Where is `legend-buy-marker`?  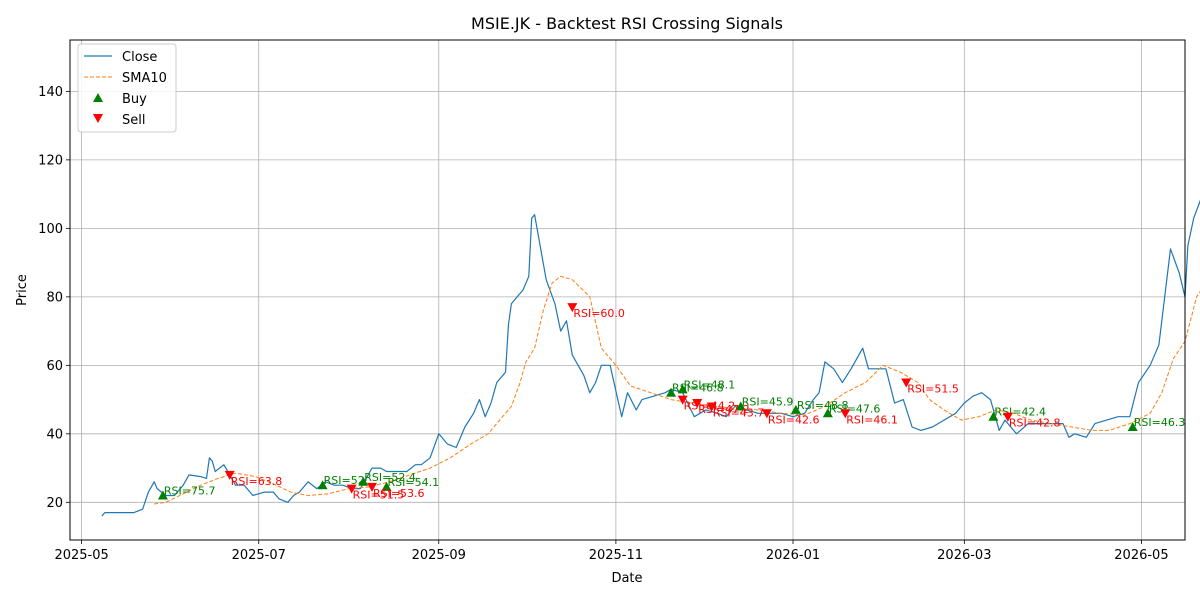
legend-buy-marker is located at coordinates (98, 97).